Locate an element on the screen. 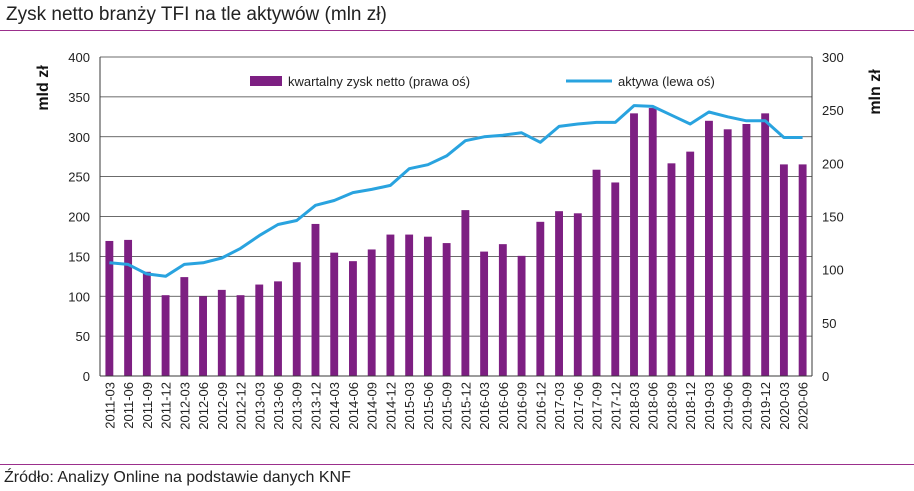 This screenshot has height=491, width=914. x-axis-tick-label: 2016-06 is located at coordinates (503, 406).